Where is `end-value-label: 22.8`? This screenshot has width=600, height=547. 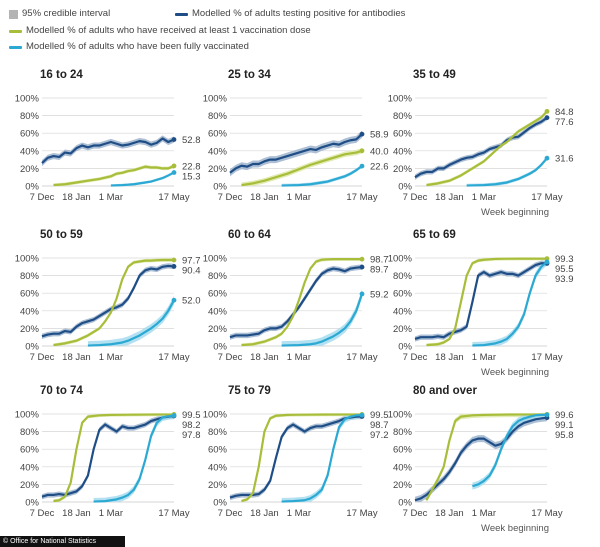
end-value-label: 22.8 is located at coordinates (191, 166).